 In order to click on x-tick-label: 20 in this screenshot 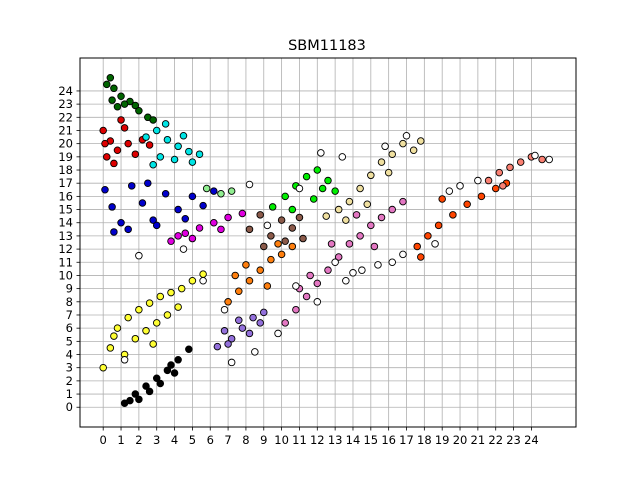, I will do `click(460, 440)`.